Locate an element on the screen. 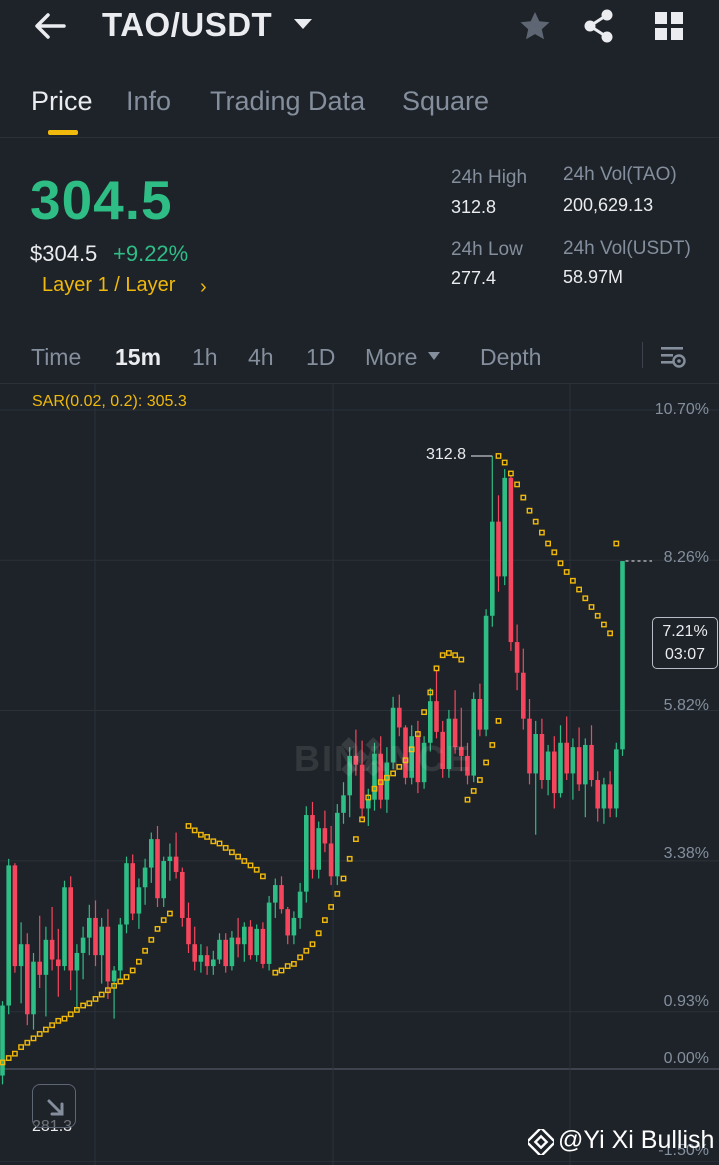 This screenshot has height=1165, width=719. share-icon is located at coordinates (599, 26).